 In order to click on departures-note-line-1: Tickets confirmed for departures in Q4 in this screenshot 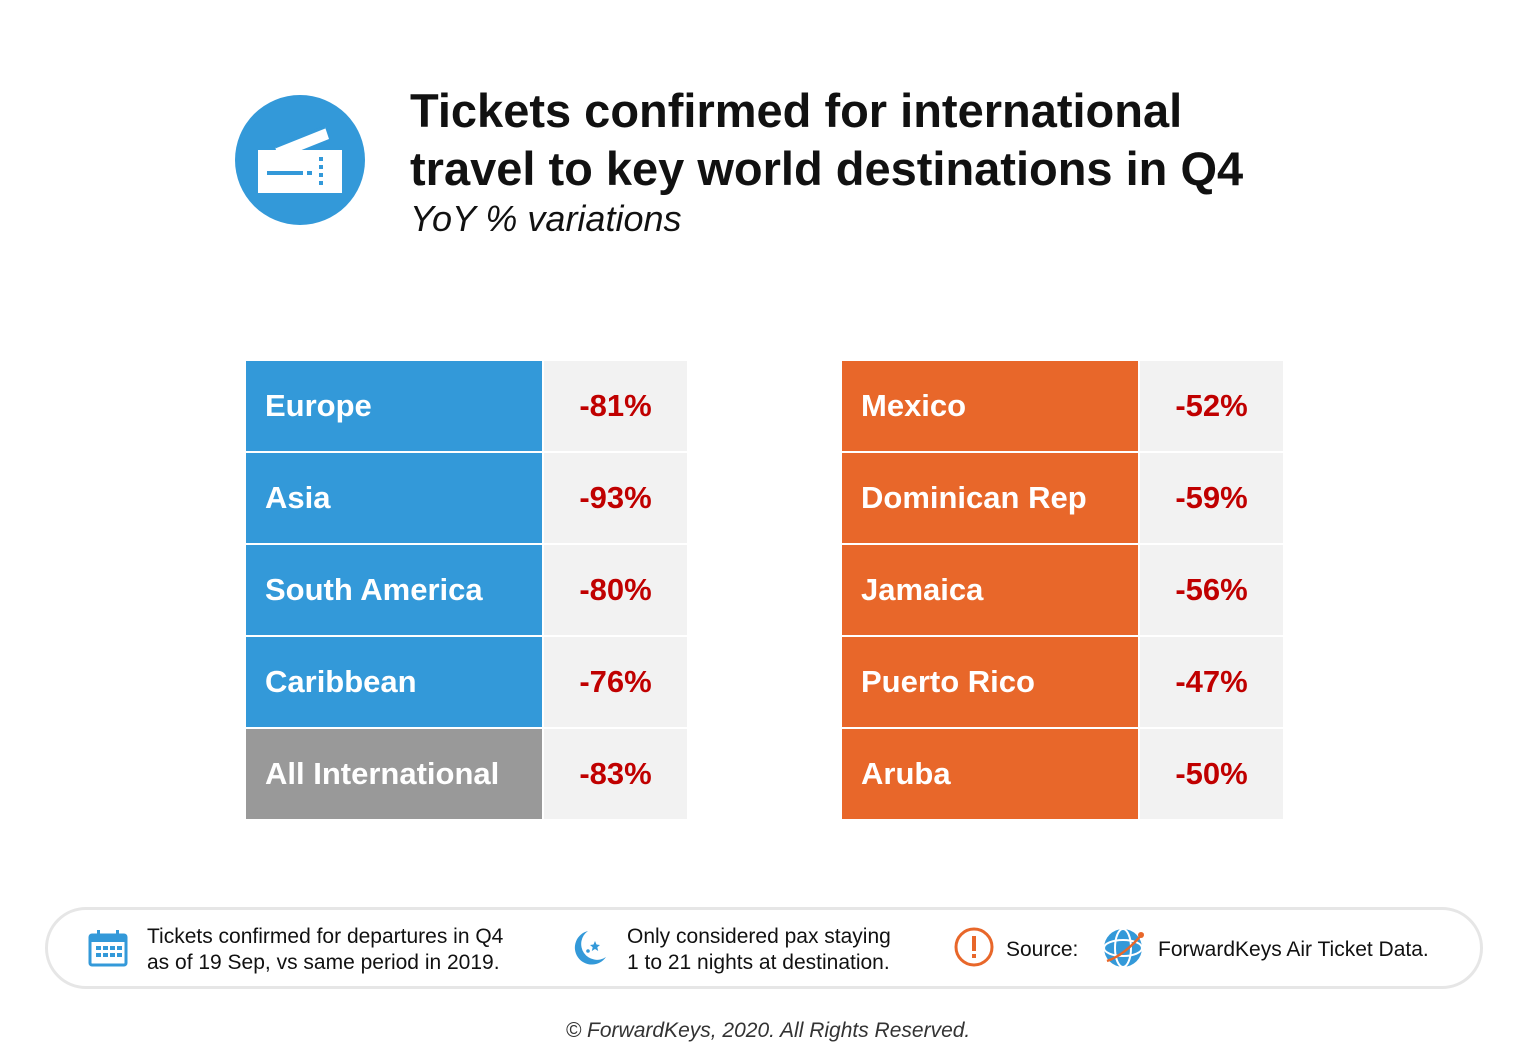, I will do `click(325, 936)`.